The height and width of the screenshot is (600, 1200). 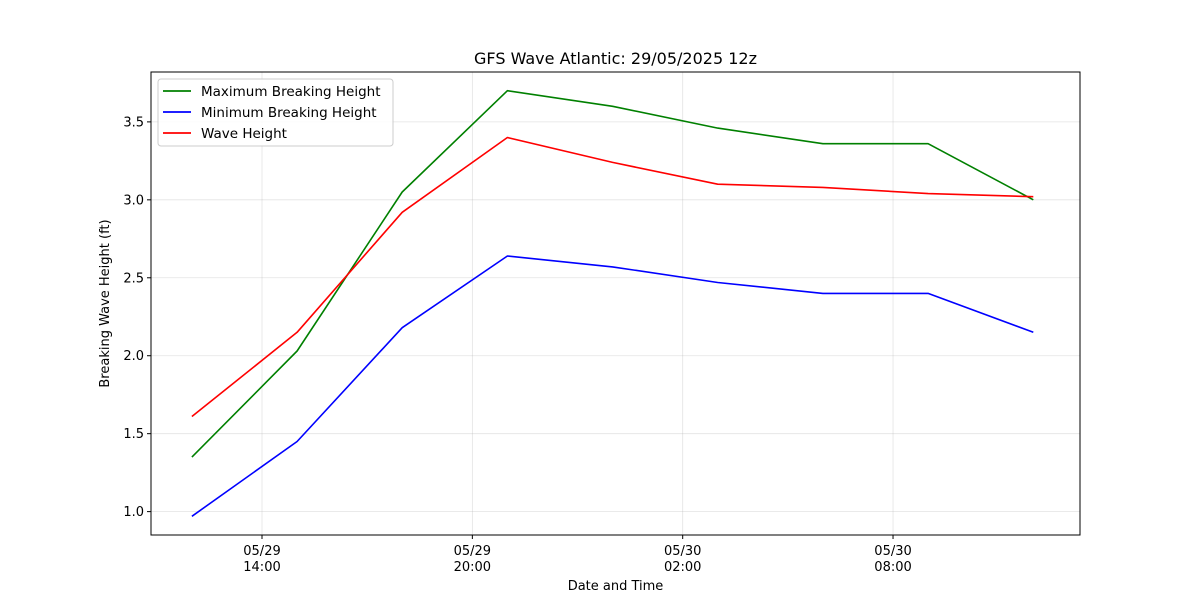 I want to click on legend-box, so click(x=275, y=112).